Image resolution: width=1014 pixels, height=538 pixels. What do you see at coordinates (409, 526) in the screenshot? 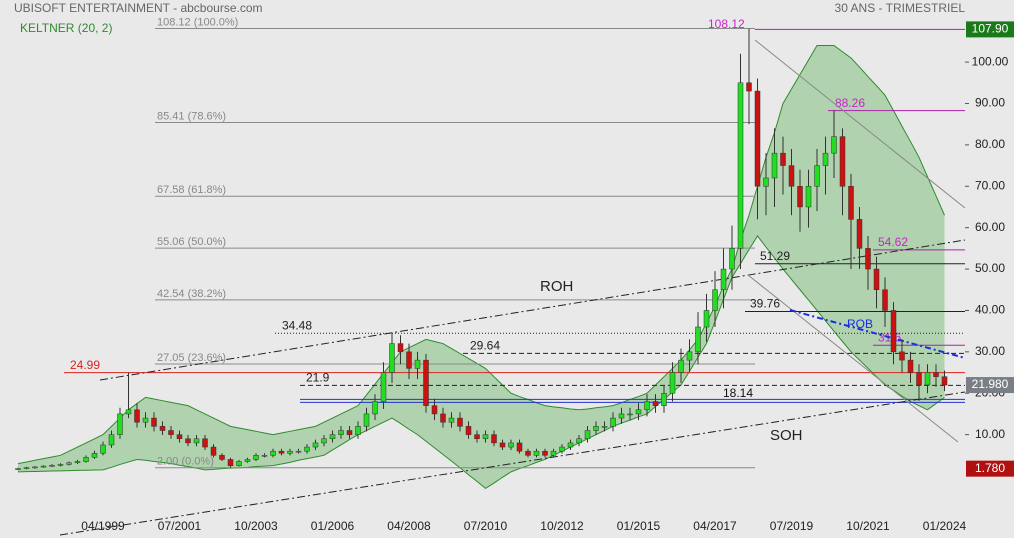
I see `x-tick-label: 04/2008` at bounding box center [409, 526].